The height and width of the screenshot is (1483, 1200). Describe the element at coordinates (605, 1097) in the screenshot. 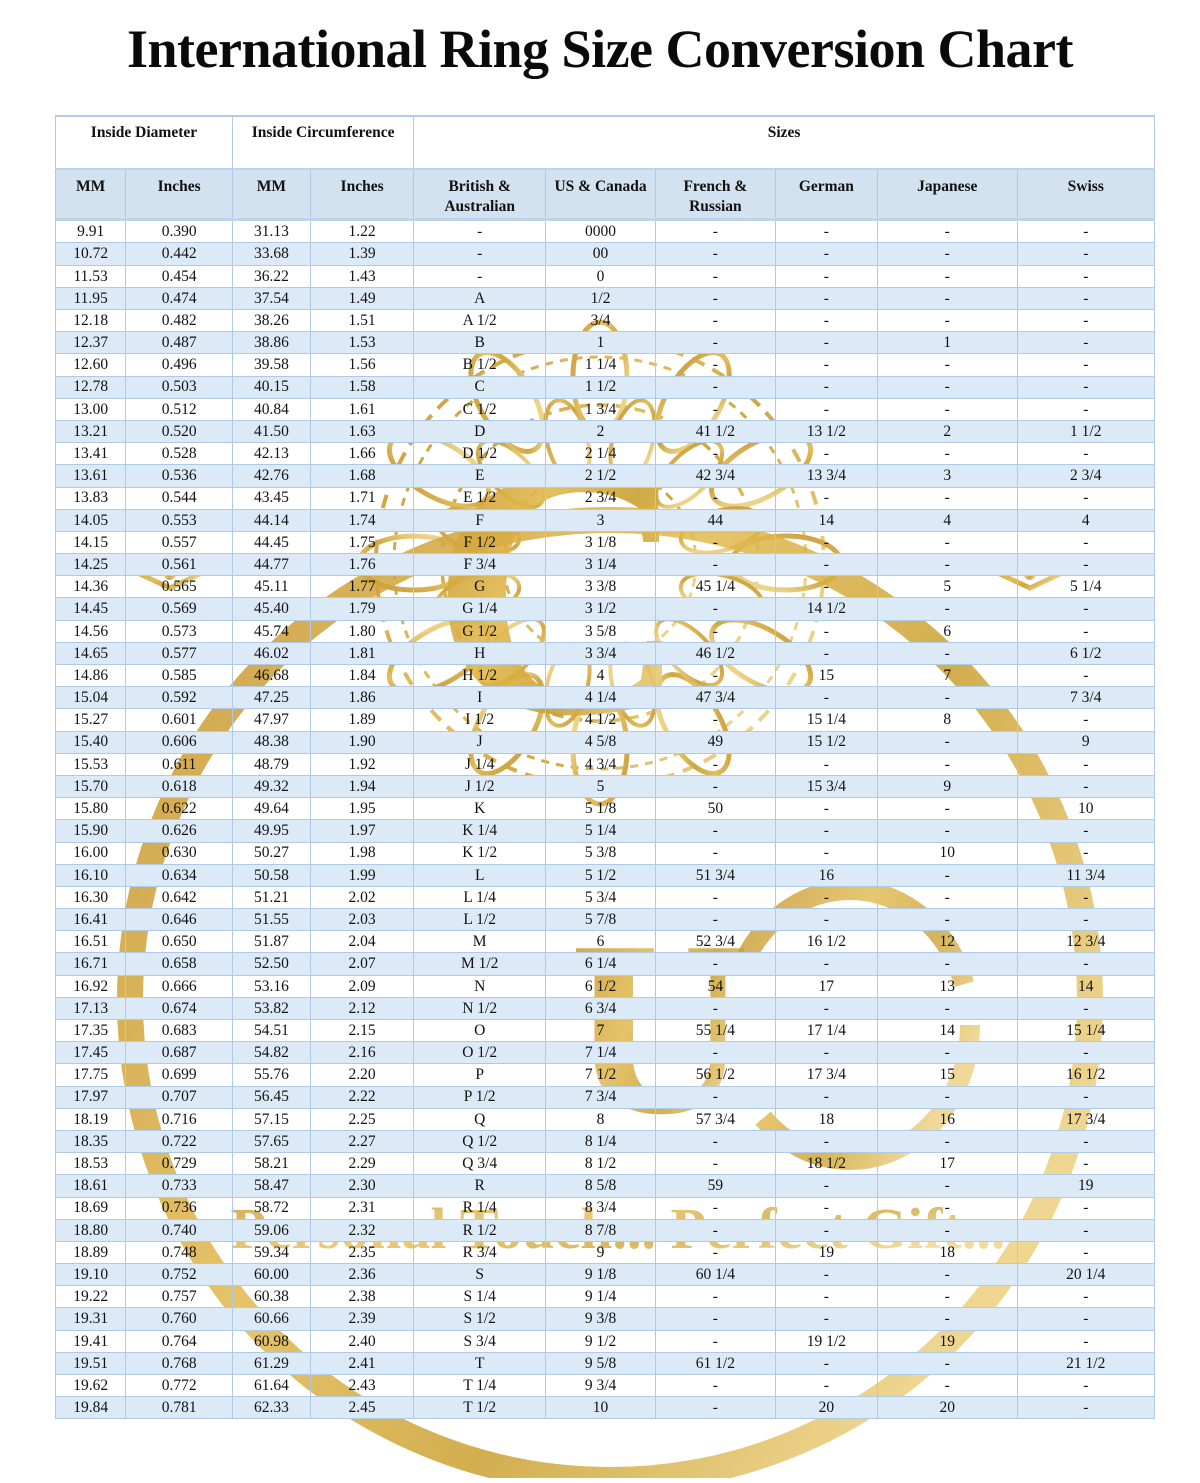

I see `table-row: 17.97 0.707 56.45 2.22 P 1/2 7 3/4- - - -` at that location.